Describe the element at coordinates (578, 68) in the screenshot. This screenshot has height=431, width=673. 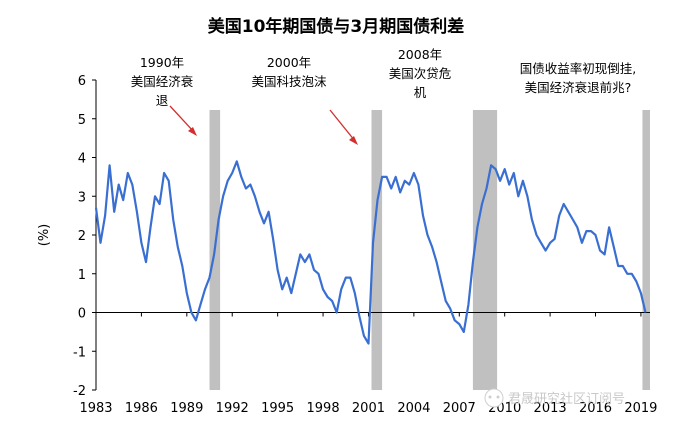
I see `annotation-2019-line1: 国债收益率初现倒挂,` at that location.